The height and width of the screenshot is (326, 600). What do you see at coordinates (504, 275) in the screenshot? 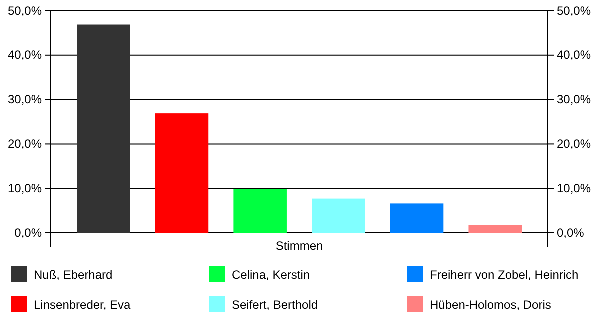
I see `legend-label: Freiherr von Zobel, Heinrich` at bounding box center [504, 275].